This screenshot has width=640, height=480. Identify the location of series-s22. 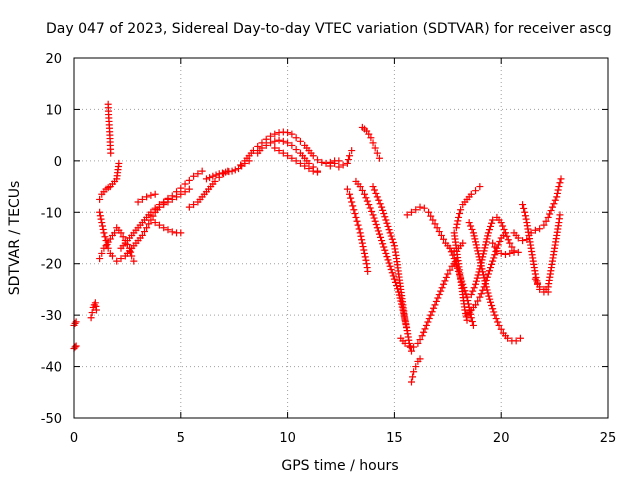
(370, 142).